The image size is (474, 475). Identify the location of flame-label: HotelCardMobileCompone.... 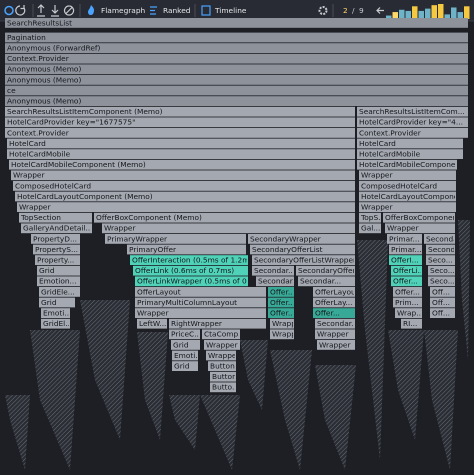
(410, 164).